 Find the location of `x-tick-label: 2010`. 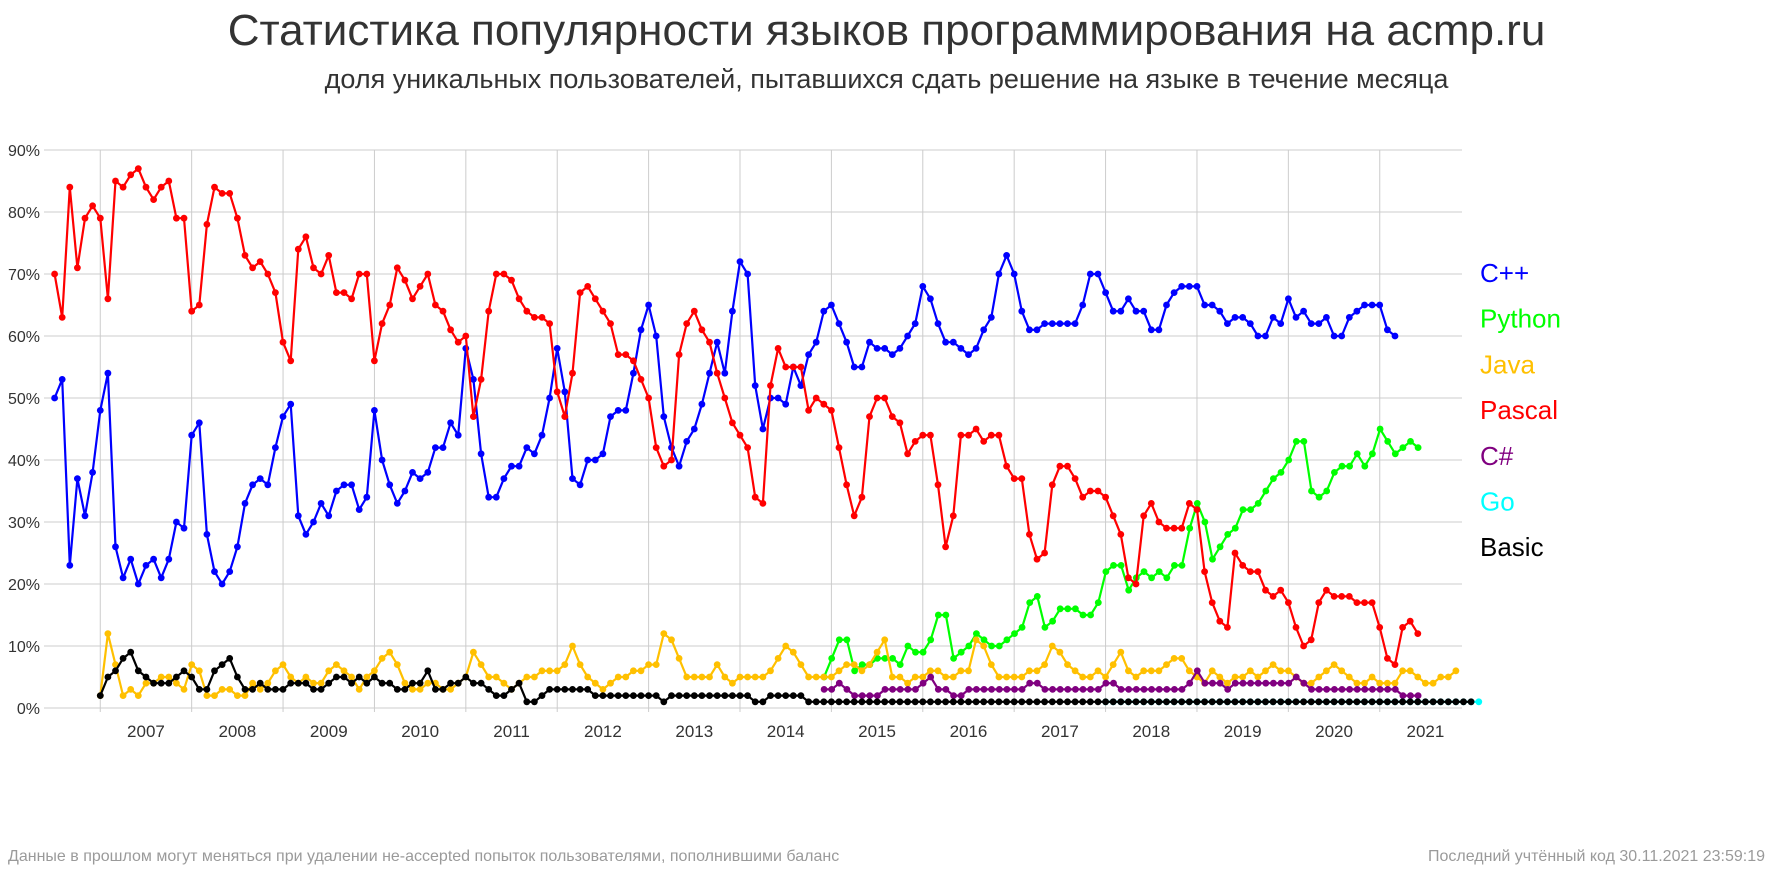

x-tick-label: 2010 is located at coordinates (420, 731).